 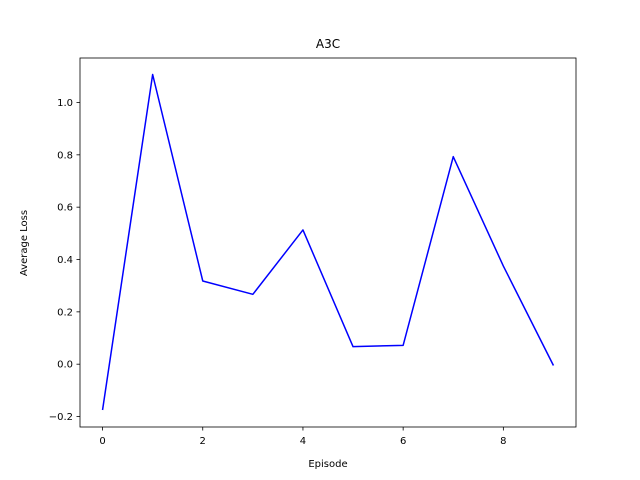 I want to click on chart-title: A3C, so click(x=328, y=44).